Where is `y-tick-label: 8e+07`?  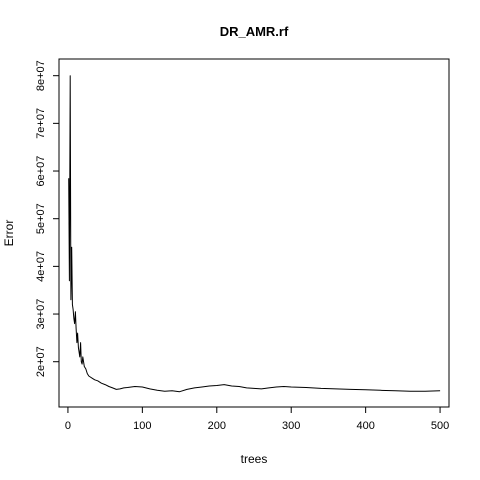 y-tick-label: 8e+07 is located at coordinates (41, 75).